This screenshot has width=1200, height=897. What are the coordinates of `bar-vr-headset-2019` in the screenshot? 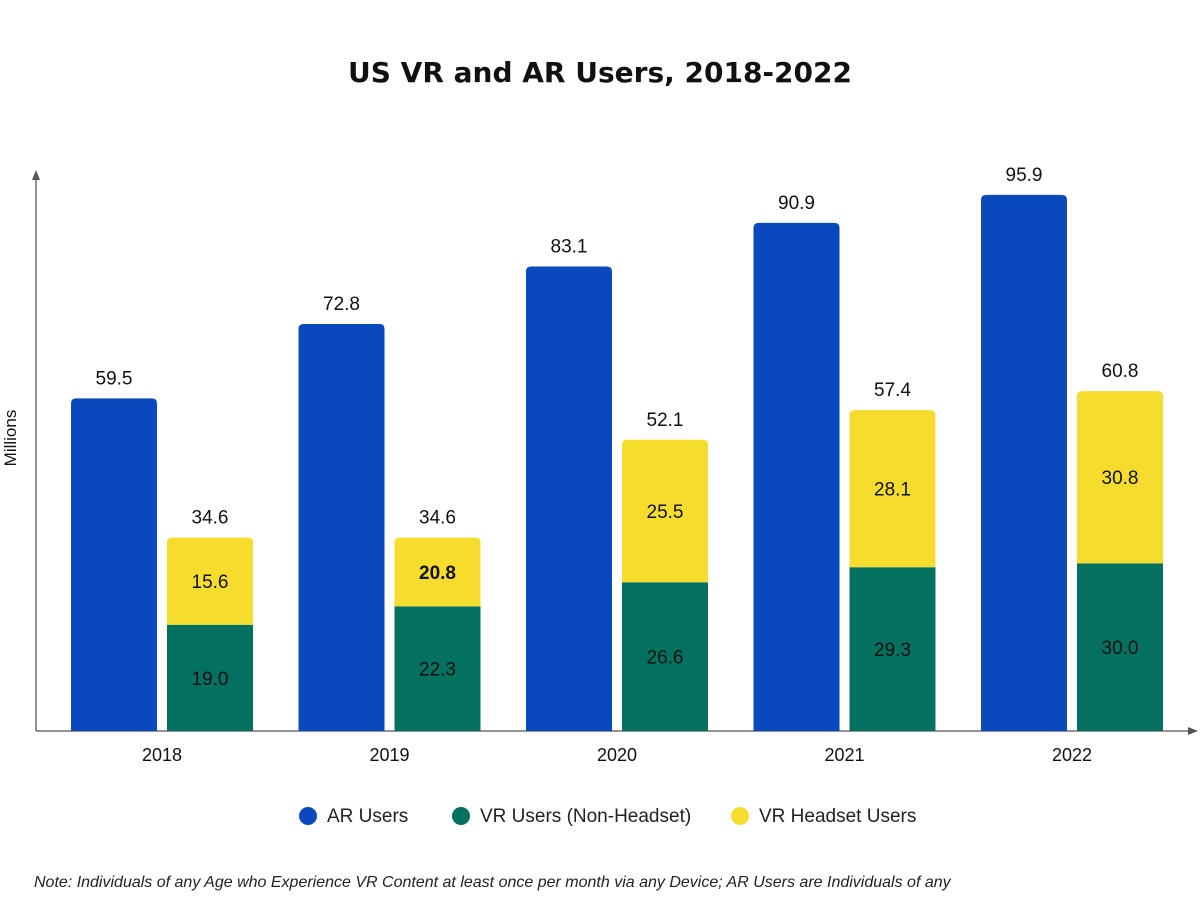 It's located at (437, 572).